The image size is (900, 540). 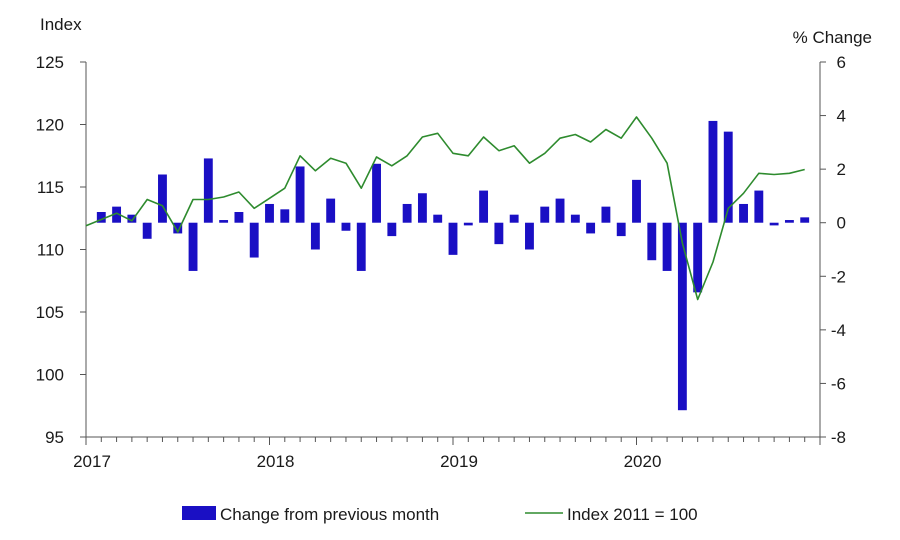 What do you see at coordinates (459, 461) in the screenshot?
I see `x-tick-label: 2019` at bounding box center [459, 461].